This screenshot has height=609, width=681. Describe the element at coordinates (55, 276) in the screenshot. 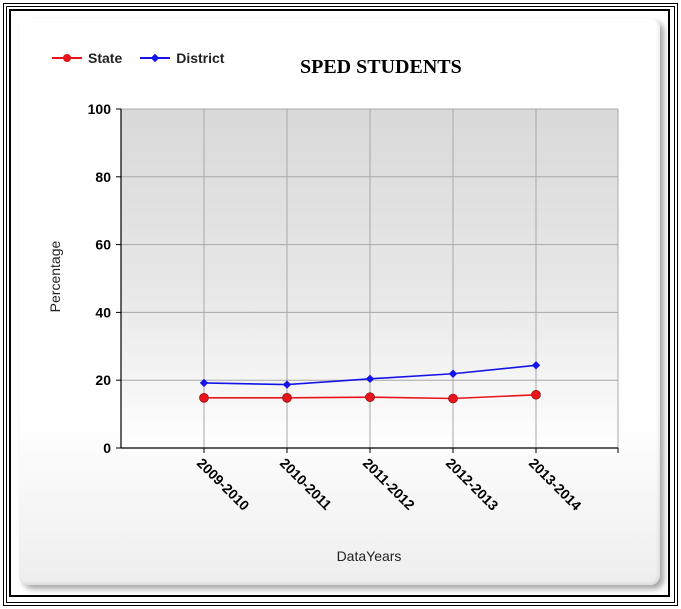

I see `y-axis-title: Percentage` at that location.